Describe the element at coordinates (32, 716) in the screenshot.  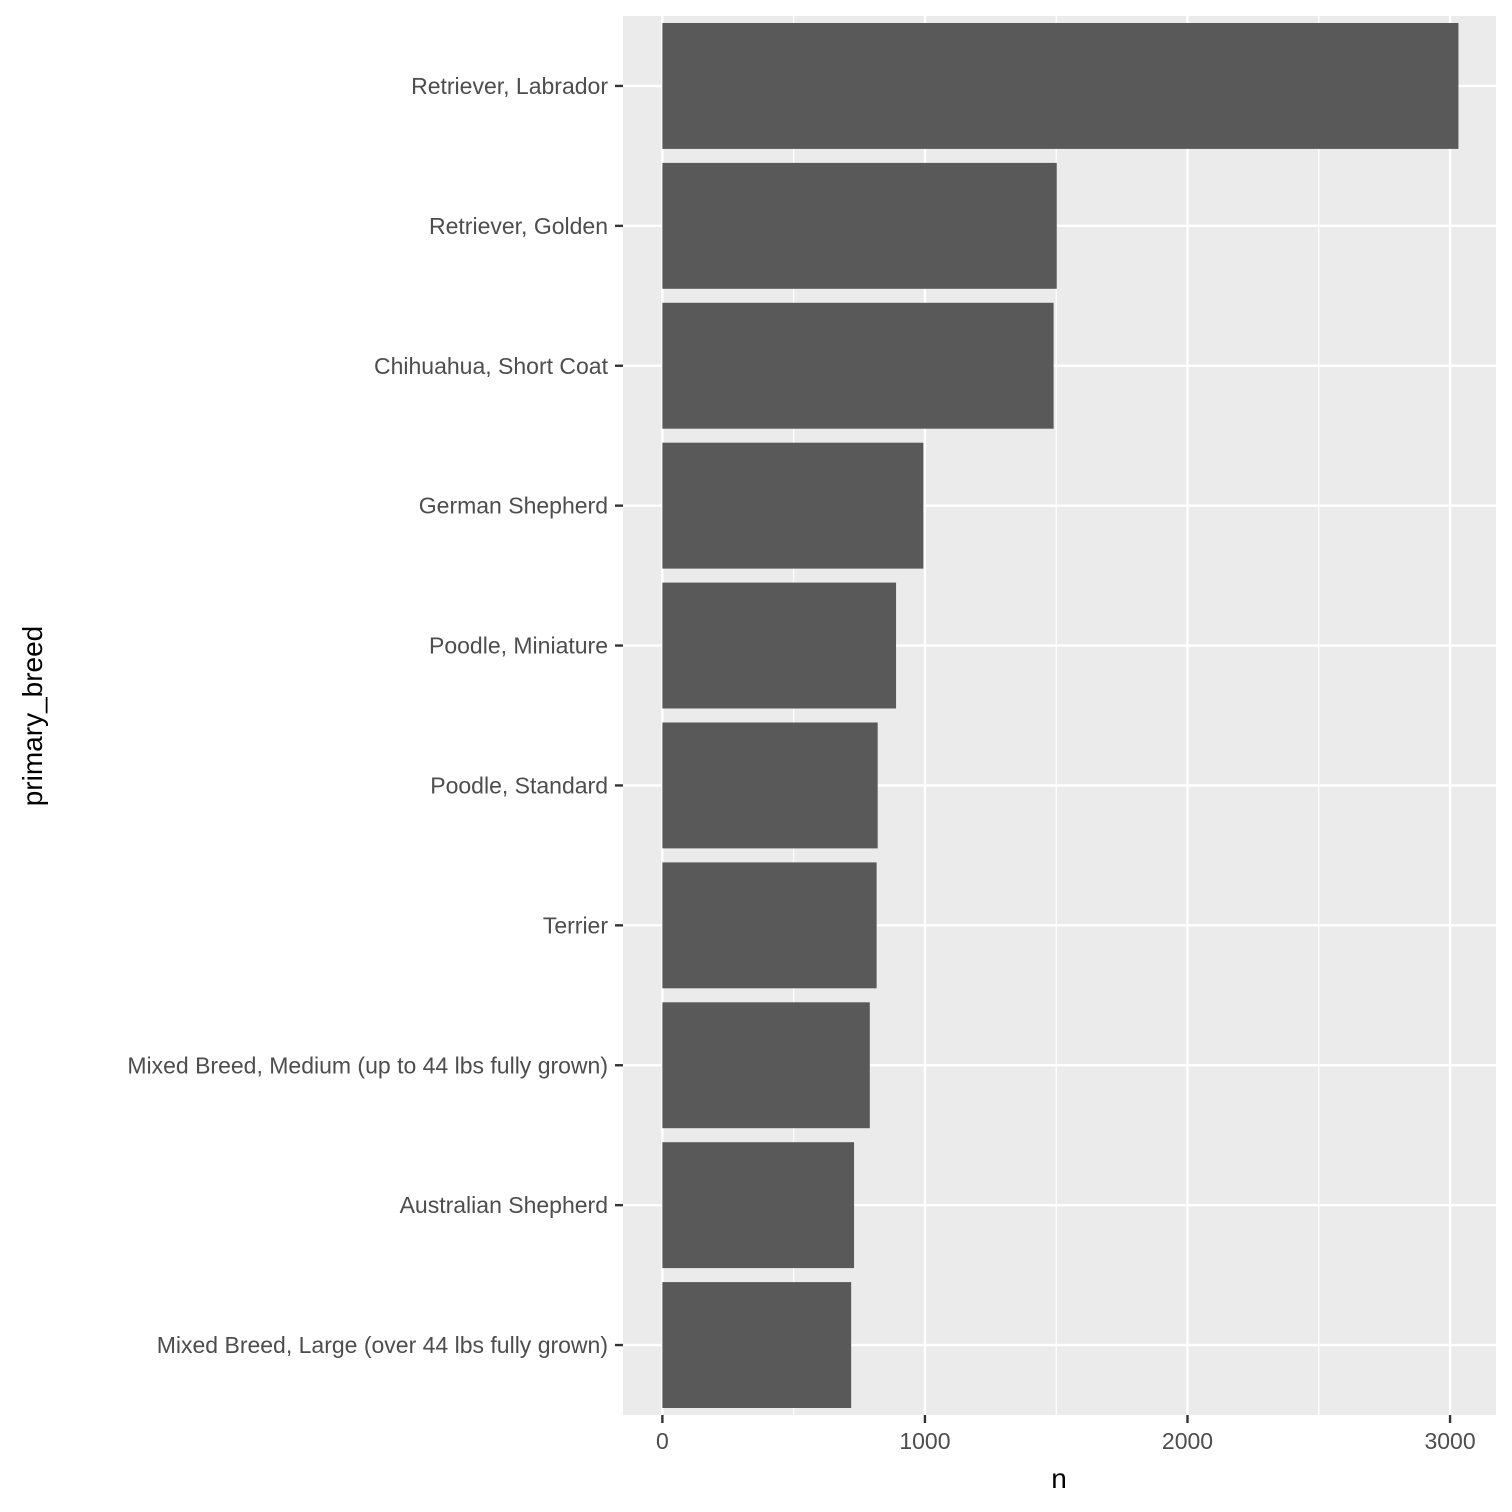
I see `y-axis-title: primary_breed` at that location.